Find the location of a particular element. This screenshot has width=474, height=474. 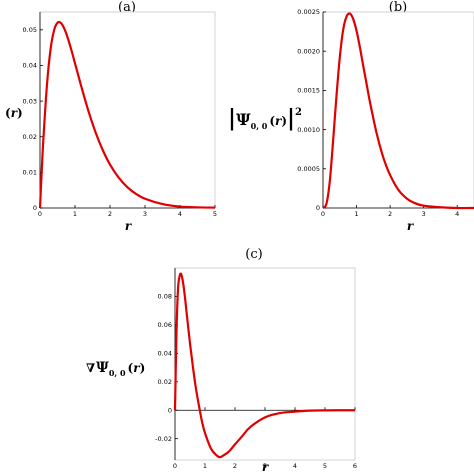

panel-a-y-tick-label: 0.04 is located at coordinates (30, 66).